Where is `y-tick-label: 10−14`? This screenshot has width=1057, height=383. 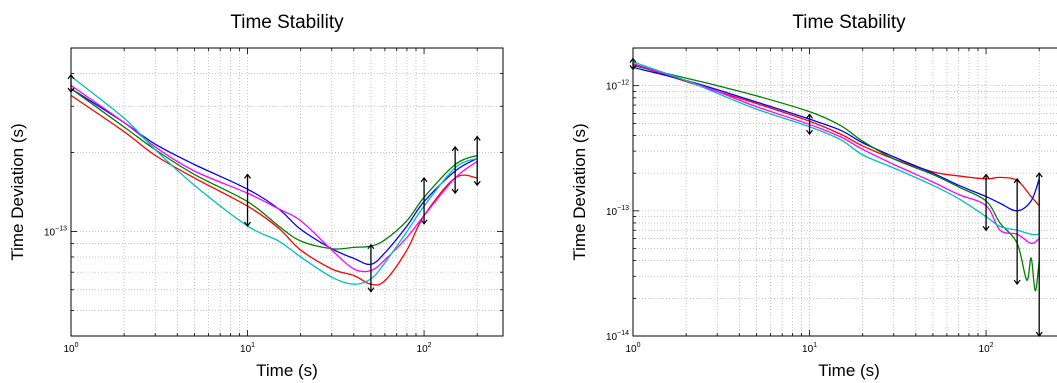
y-tick-label: 10−14 is located at coordinates (617, 336).